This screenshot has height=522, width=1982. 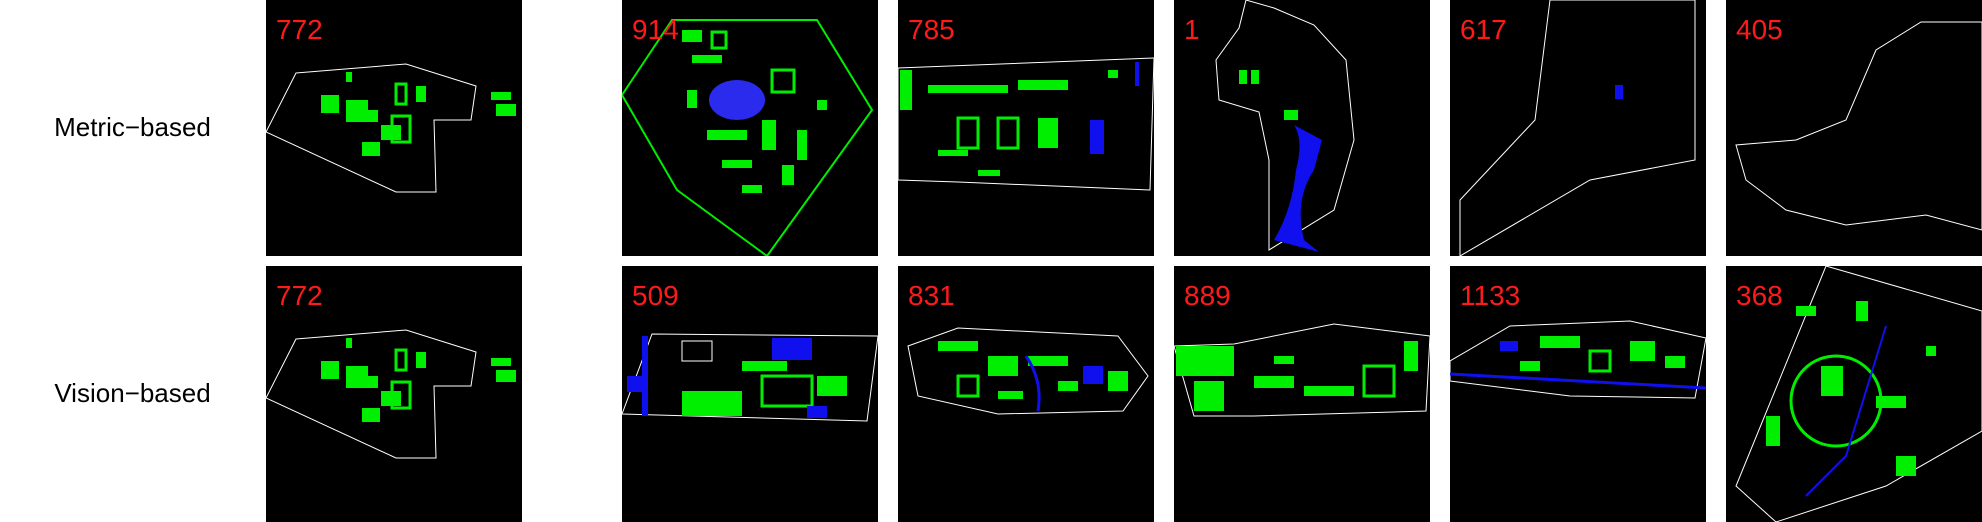 What do you see at coordinates (1483, 29) in the screenshot?
I see `panel-id-label: 617` at bounding box center [1483, 29].